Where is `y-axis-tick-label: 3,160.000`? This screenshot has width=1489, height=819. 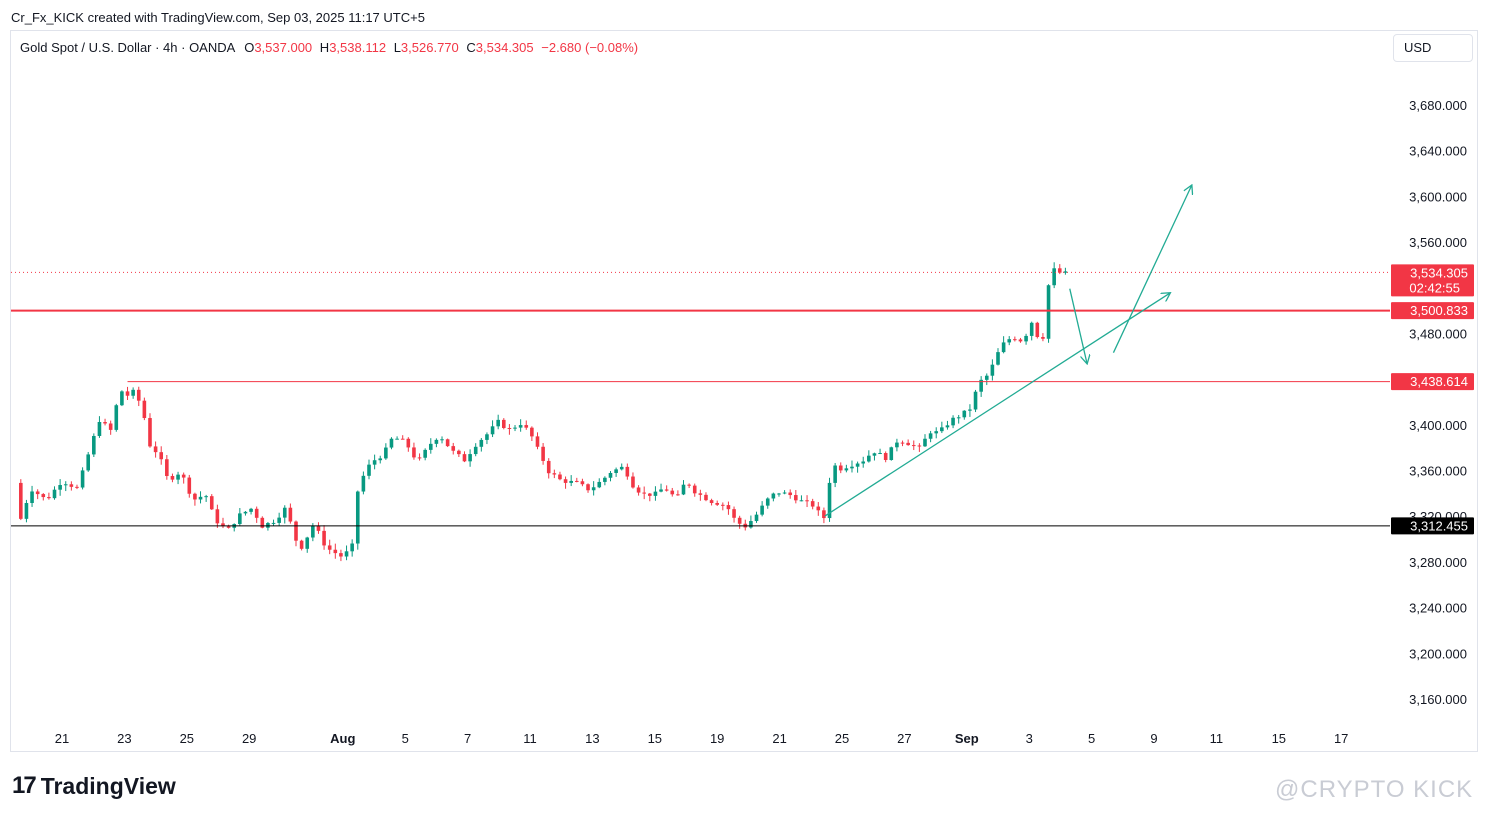
y-axis-tick-label: 3,160.000 is located at coordinates (1438, 699).